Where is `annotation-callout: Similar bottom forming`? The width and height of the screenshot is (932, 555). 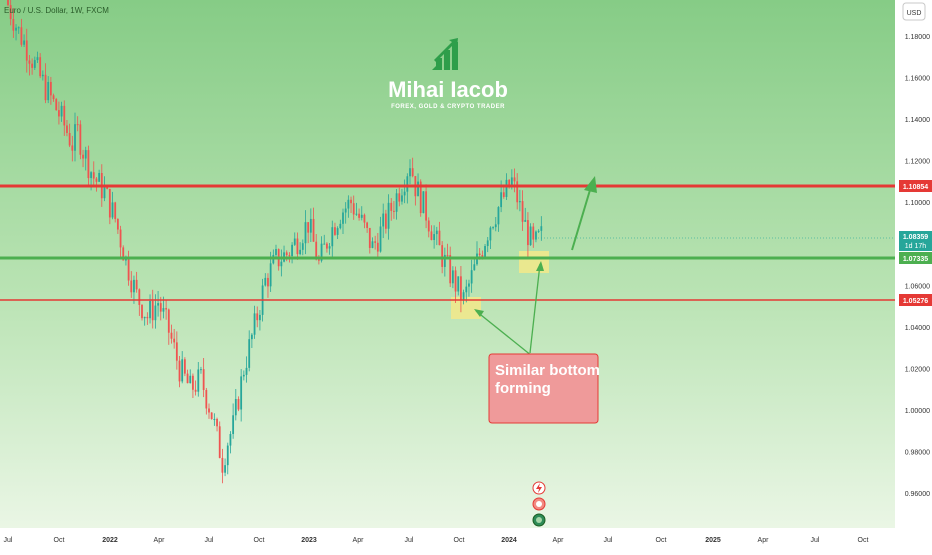 annotation-callout: Similar bottom forming is located at coordinates (544, 388).